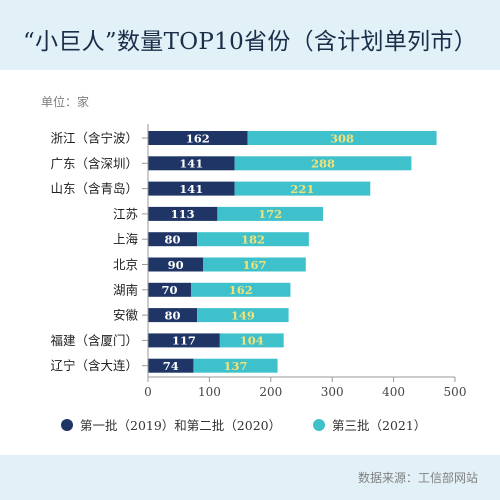  I want to click on legend-item-series-1: 第一批（2019）和第二批（2020）, so click(171, 424).